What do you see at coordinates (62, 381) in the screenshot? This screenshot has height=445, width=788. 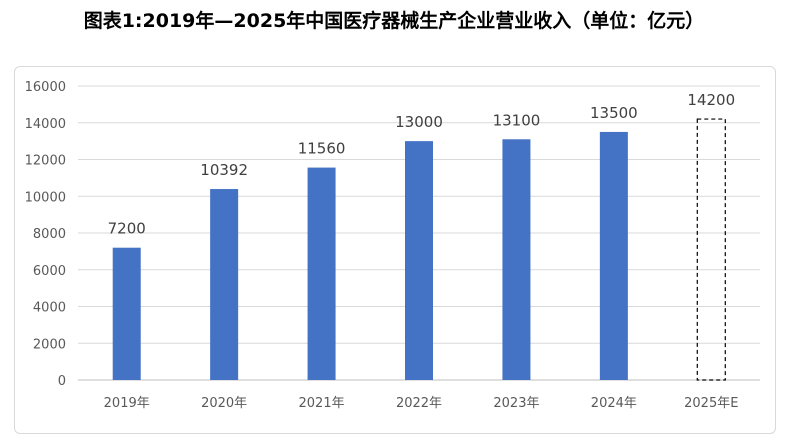 I see `y-tick-label: 0` at bounding box center [62, 381].